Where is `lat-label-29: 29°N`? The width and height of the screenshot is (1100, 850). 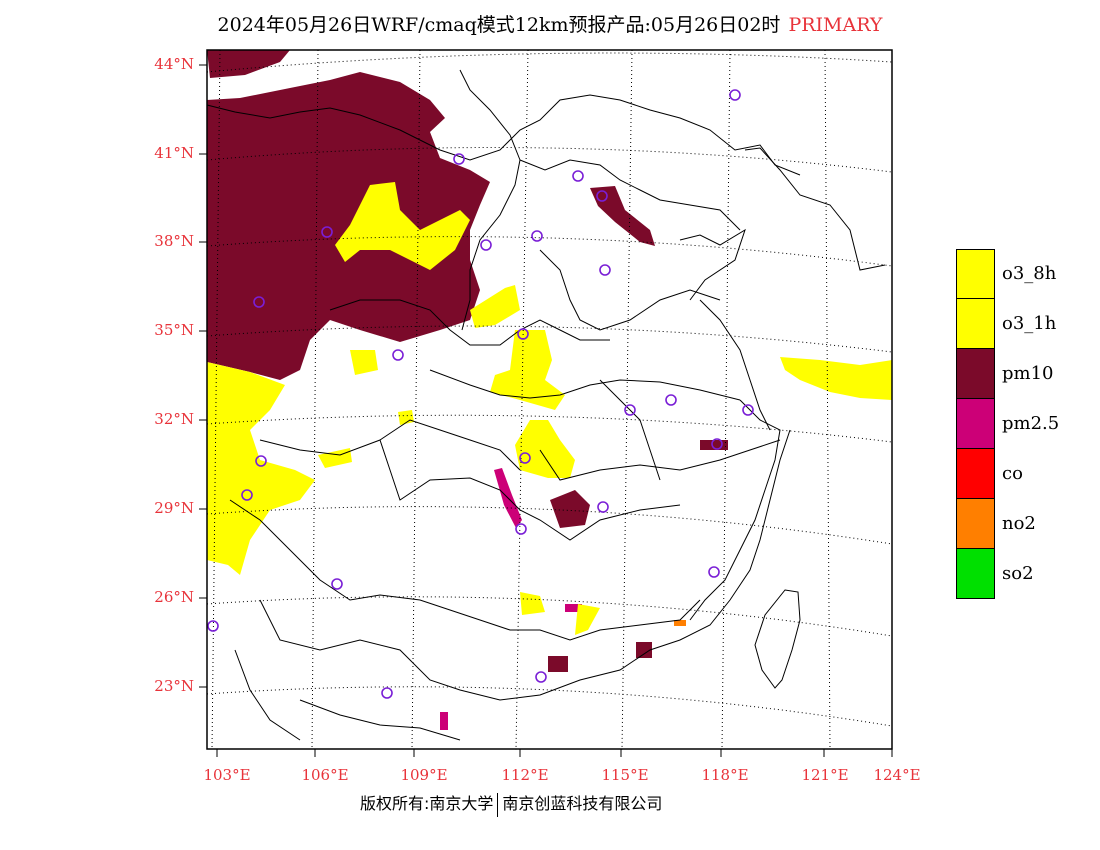
lat-label-29: 29°N is located at coordinates (174, 508).